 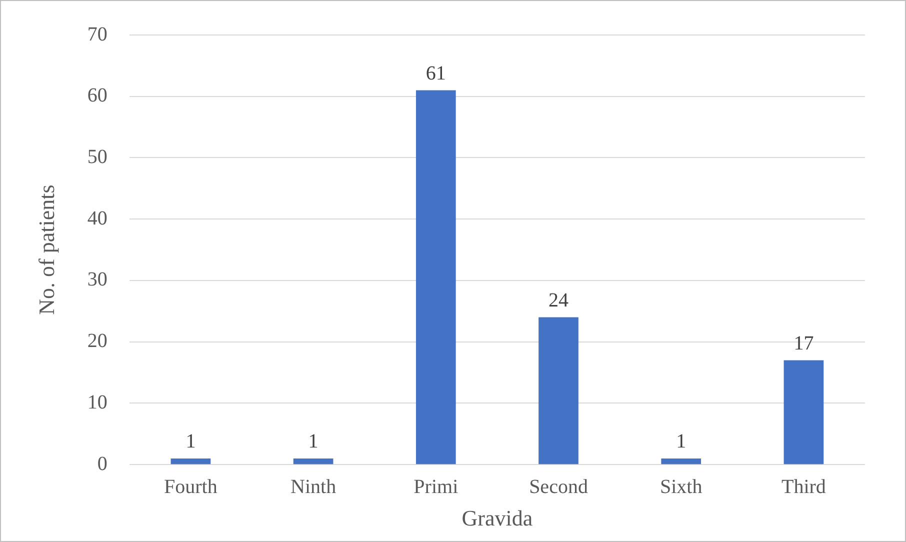 What do you see at coordinates (191, 487) in the screenshot?
I see `x-tick-label: Fourth` at bounding box center [191, 487].